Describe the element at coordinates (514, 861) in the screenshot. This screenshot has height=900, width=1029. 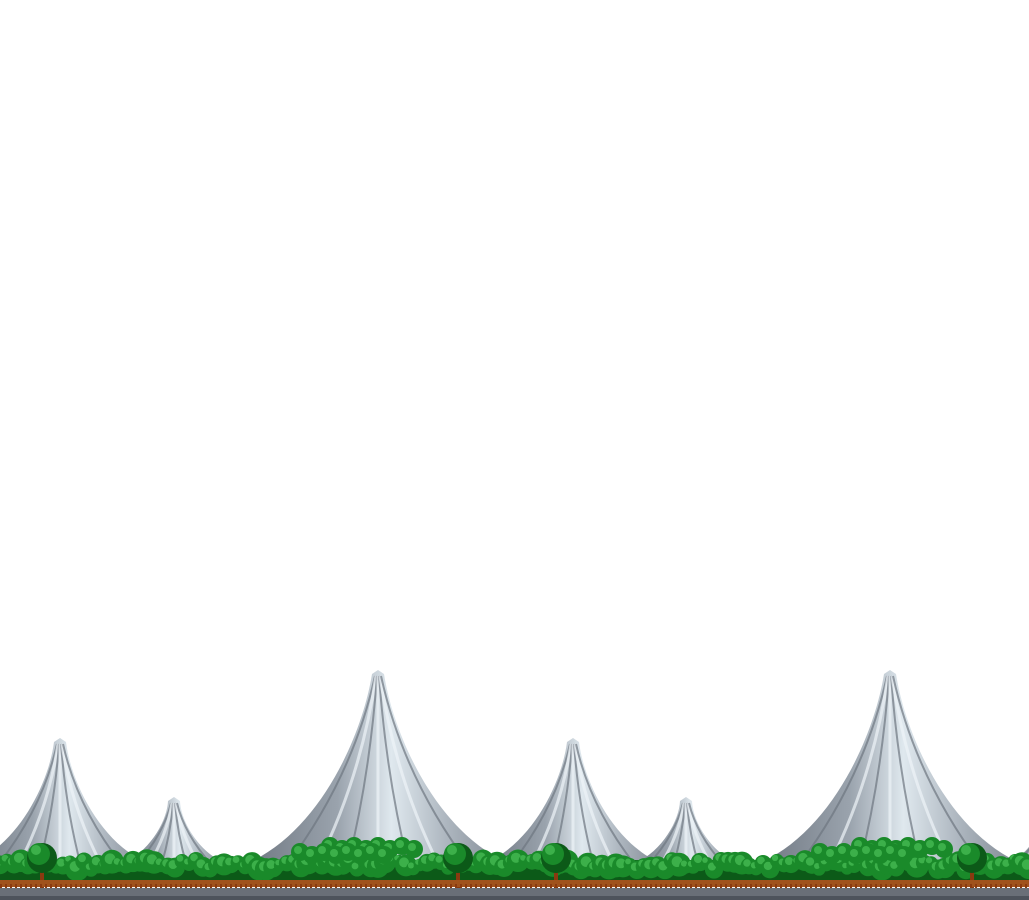
I see `foliage-band` at that location.